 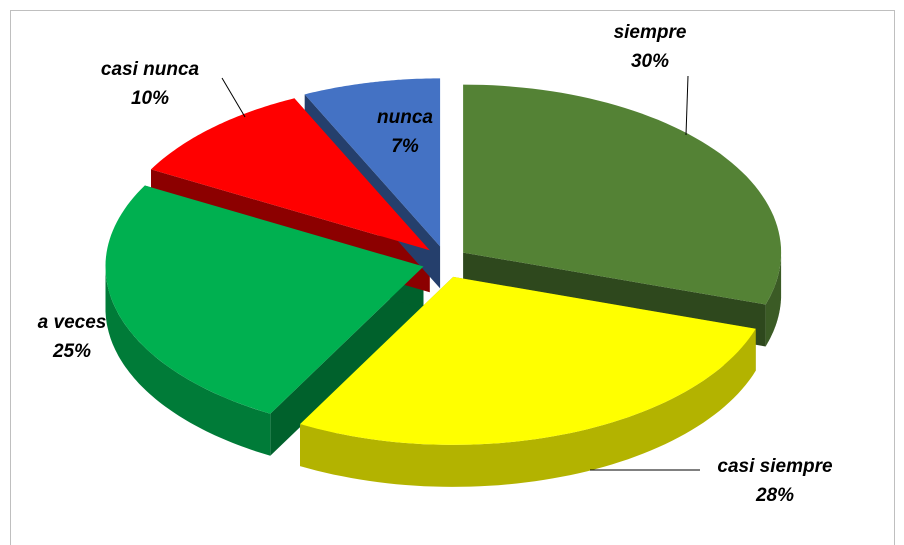 What do you see at coordinates (775, 466) in the screenshot?
I see `data-label-name: casi siempre` at bounding box center [775, 466].